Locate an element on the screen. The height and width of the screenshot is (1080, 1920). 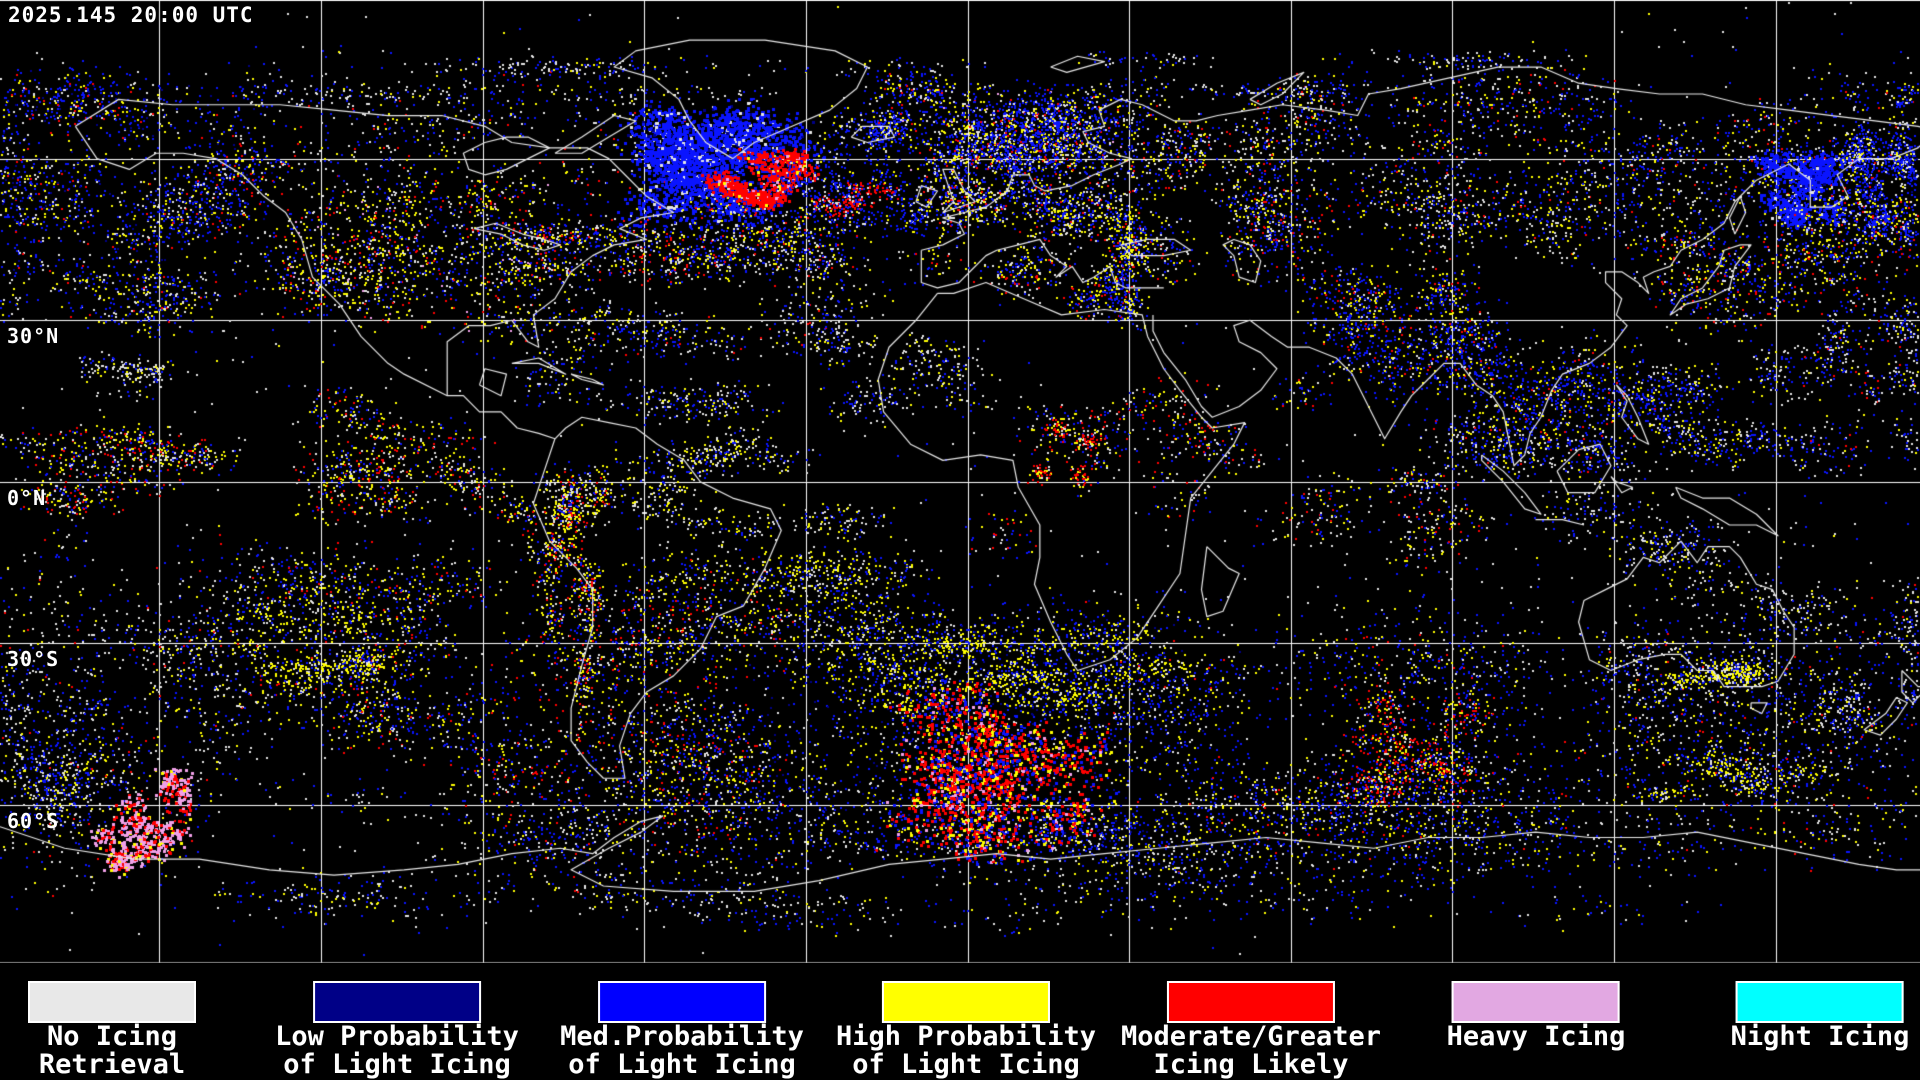
legend-item-3: High Probability of Light Icing is located at coordinates (966, 1030).